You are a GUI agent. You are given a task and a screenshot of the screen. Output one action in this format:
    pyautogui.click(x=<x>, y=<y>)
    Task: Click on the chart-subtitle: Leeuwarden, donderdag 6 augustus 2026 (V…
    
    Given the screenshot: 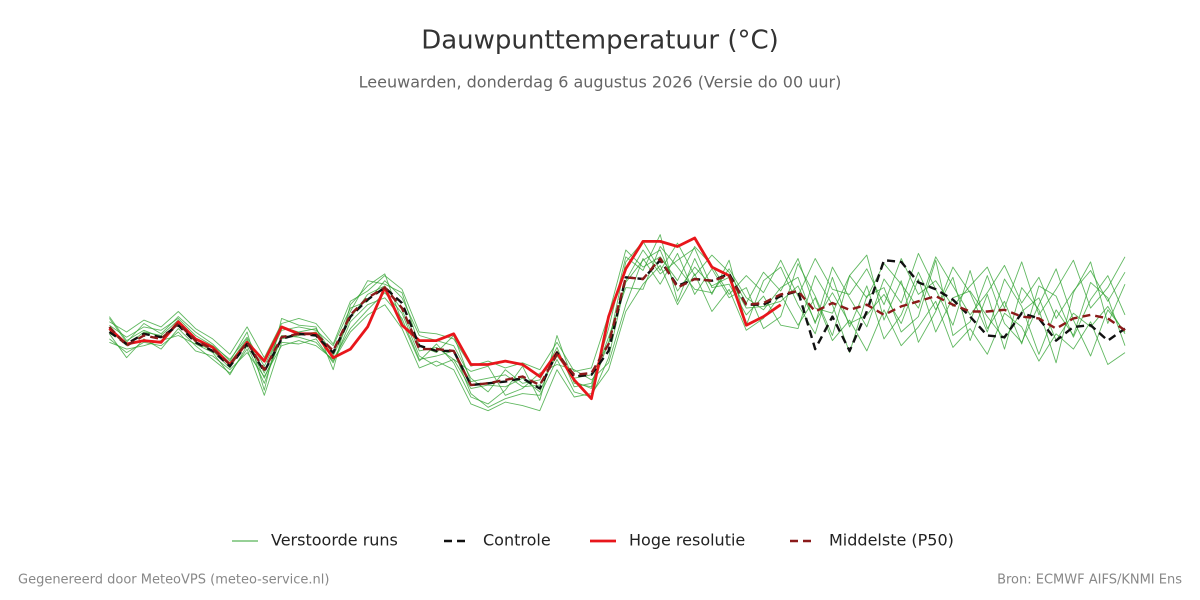 What is the action you would take?
    pyautogui.click(x=600, y=82)
    